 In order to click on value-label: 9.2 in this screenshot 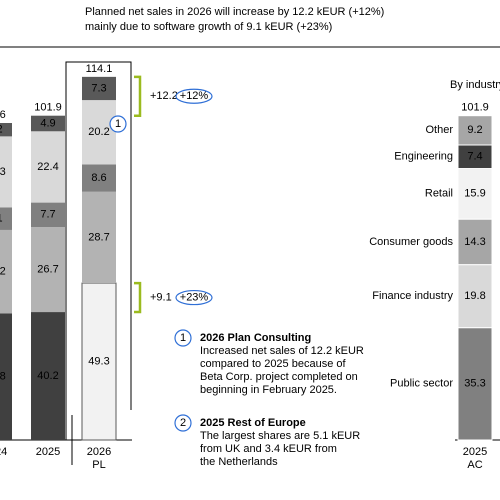, I will do `click(474, 130)`.